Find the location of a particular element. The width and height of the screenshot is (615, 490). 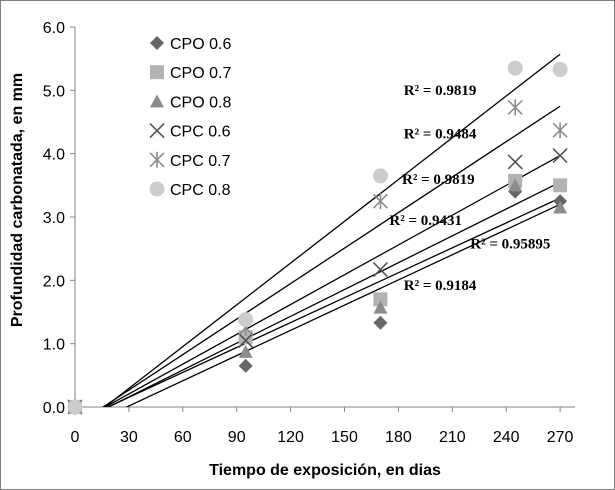

x-axis-title: Tiempo de exposición, en dias is located at coordinates (325, 470).